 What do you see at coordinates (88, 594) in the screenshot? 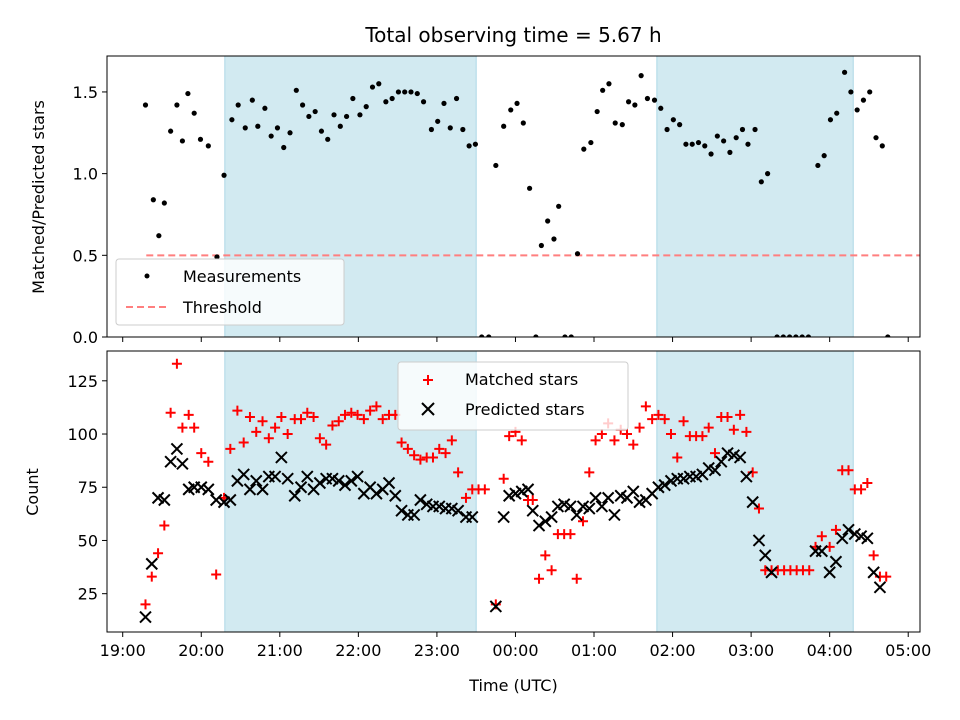
I see `y-tick-label: 25` at bounding box center [88, 594].